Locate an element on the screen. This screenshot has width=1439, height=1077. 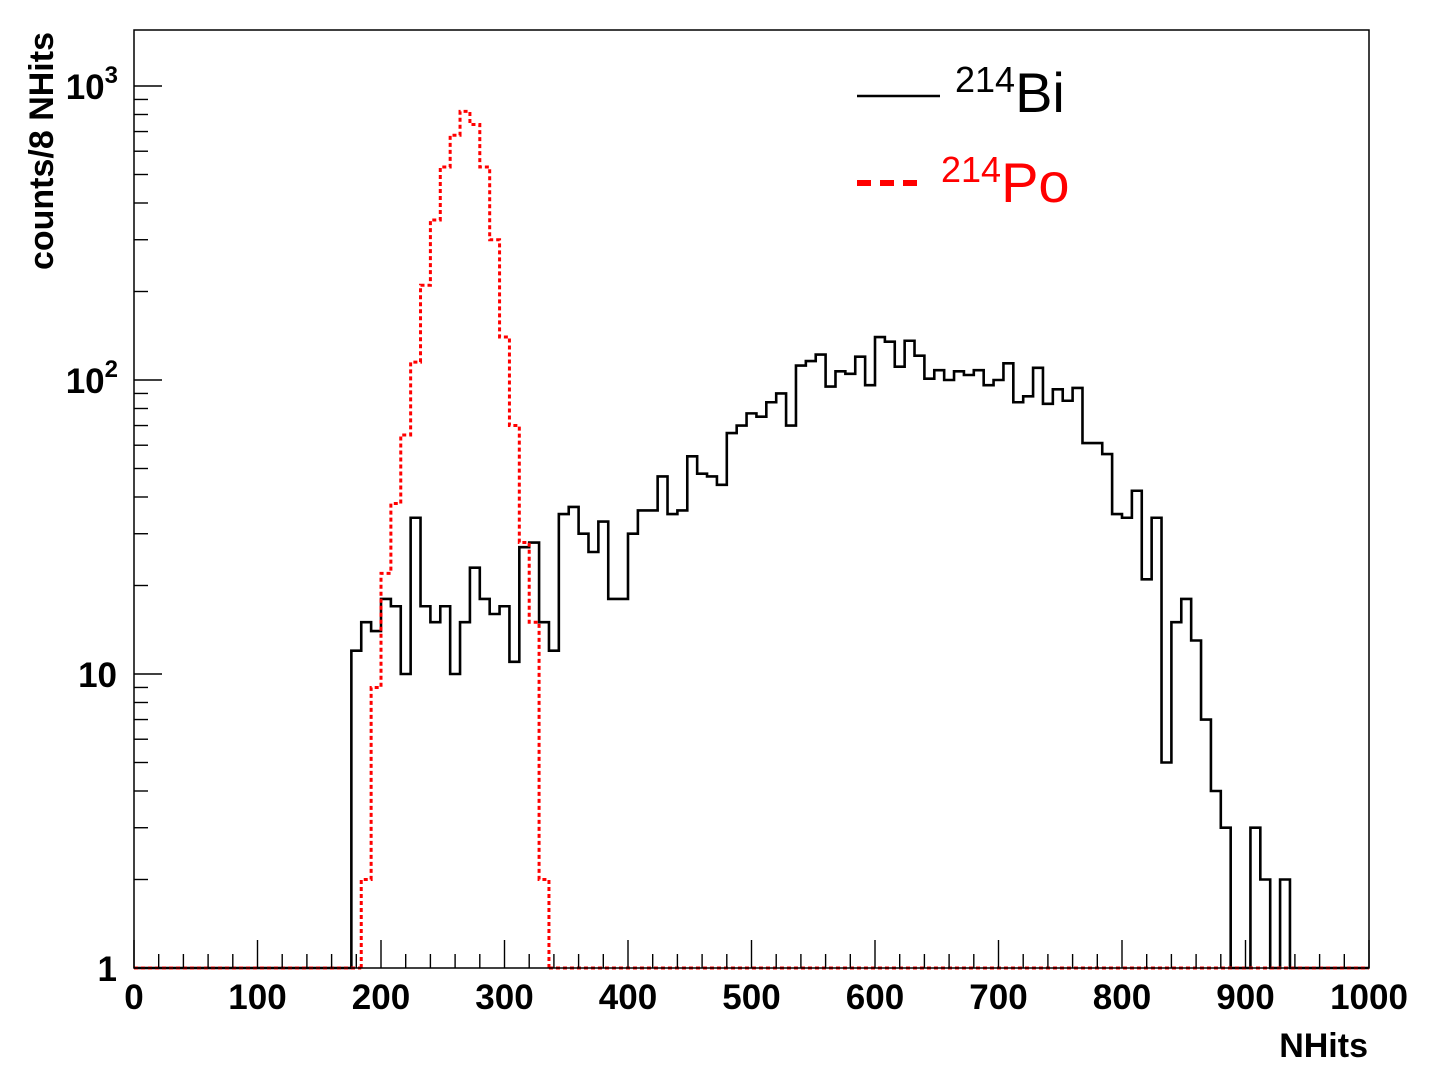
x-tick-label: 400 is located at coordinates (628, 997).